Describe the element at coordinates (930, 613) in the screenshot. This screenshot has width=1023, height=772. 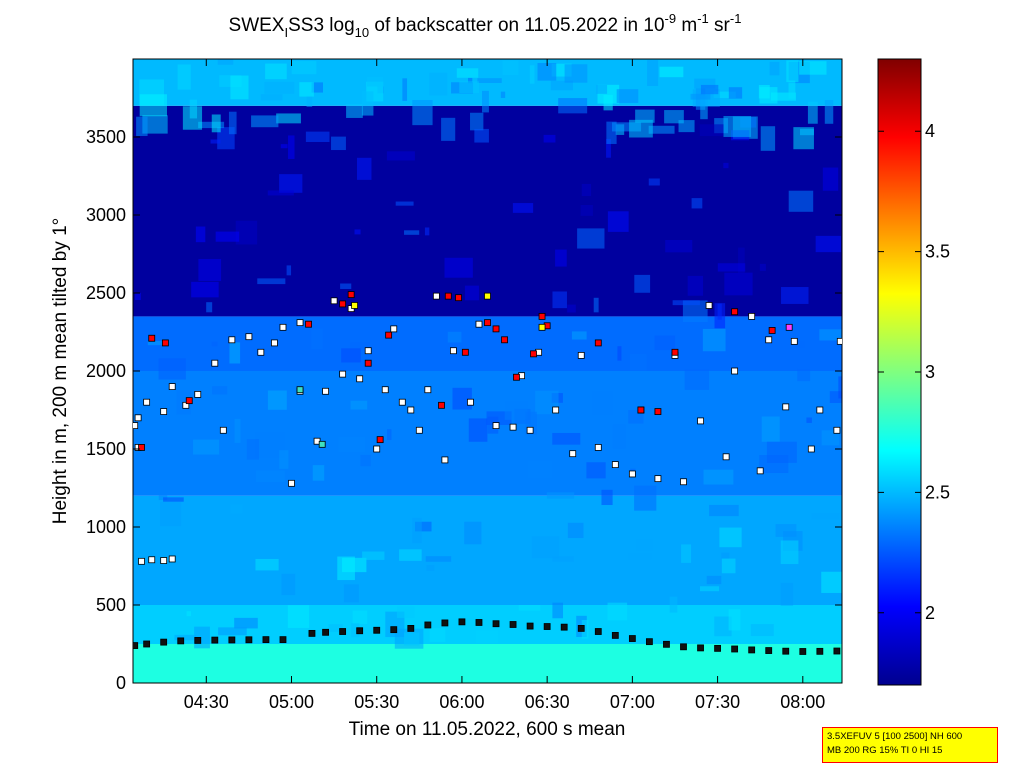
I see `colorbar-tick-label: 2` at that location.